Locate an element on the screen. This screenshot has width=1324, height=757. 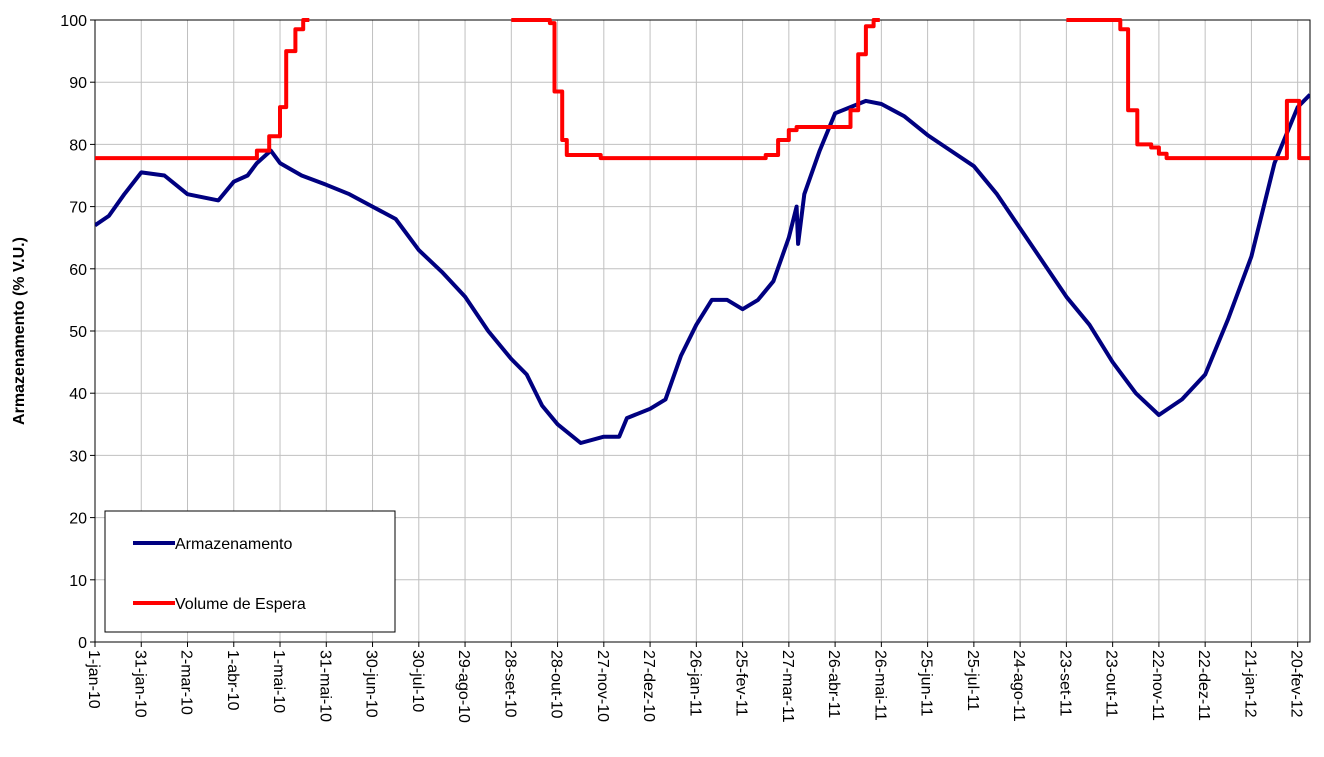
y-tick-label: 10 is located at coordinates (78, 581).